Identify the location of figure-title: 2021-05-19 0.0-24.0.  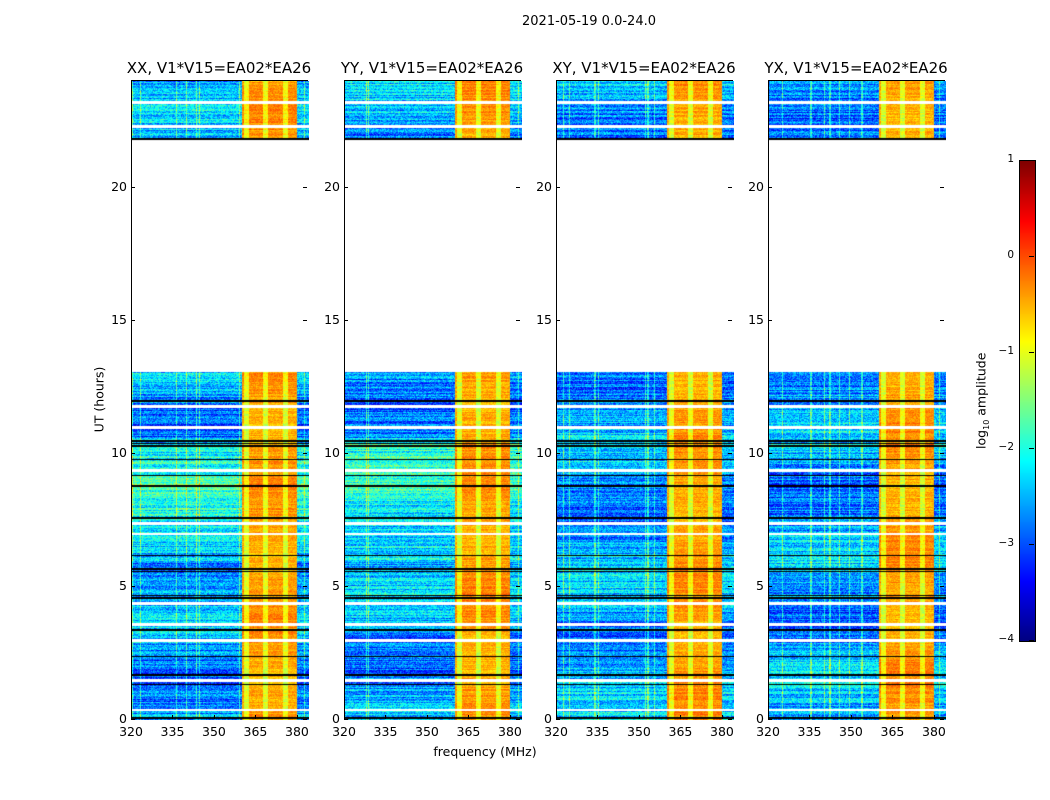
(589, 21).